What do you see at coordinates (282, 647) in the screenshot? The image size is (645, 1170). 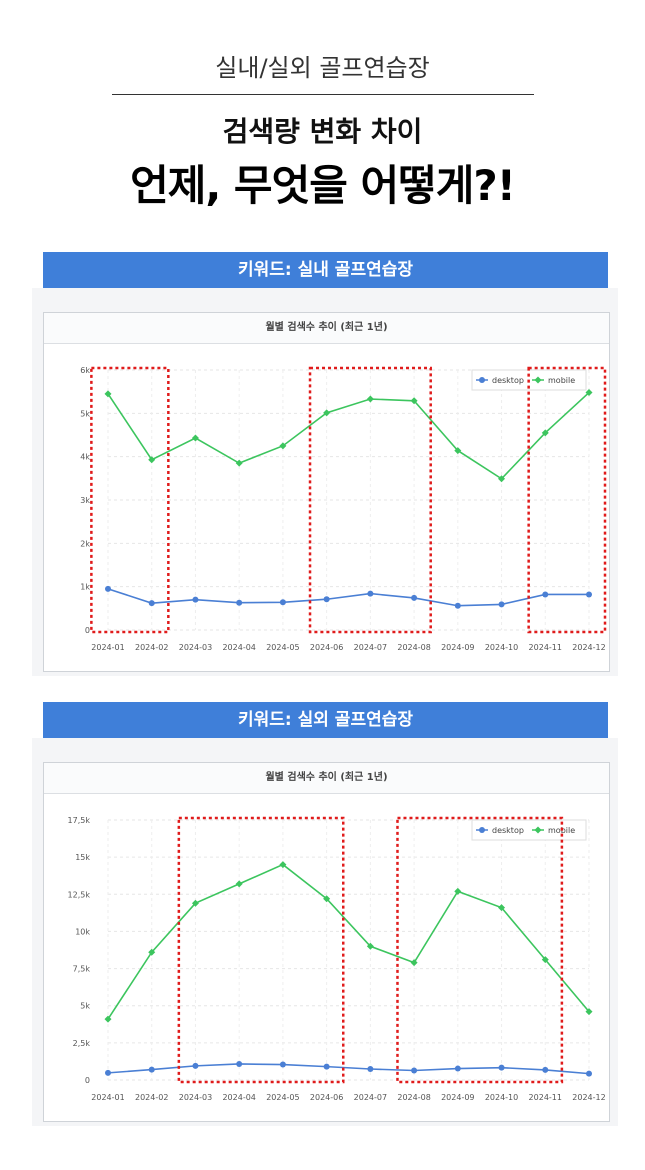 I see `x-tick-label: 2024-05` at bounding box center [282, 647].